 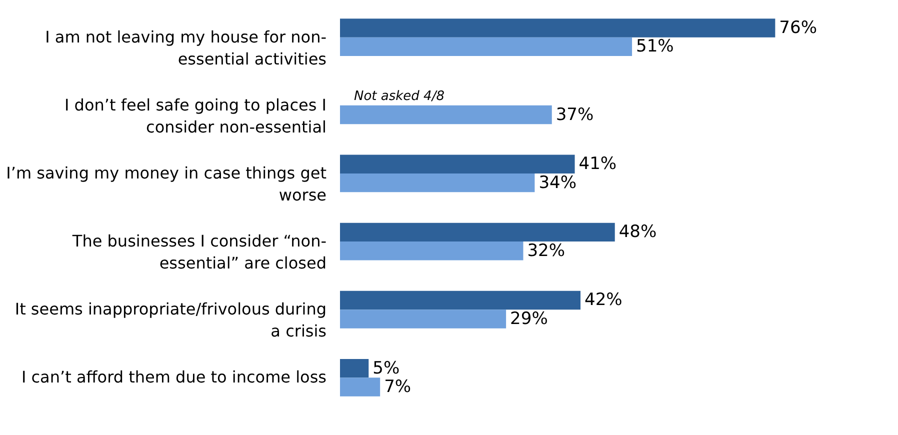 What do you see at coordinates (398, 387) in the screenshot?
I see `data-label: 7%` at bounding box center [398, 387].